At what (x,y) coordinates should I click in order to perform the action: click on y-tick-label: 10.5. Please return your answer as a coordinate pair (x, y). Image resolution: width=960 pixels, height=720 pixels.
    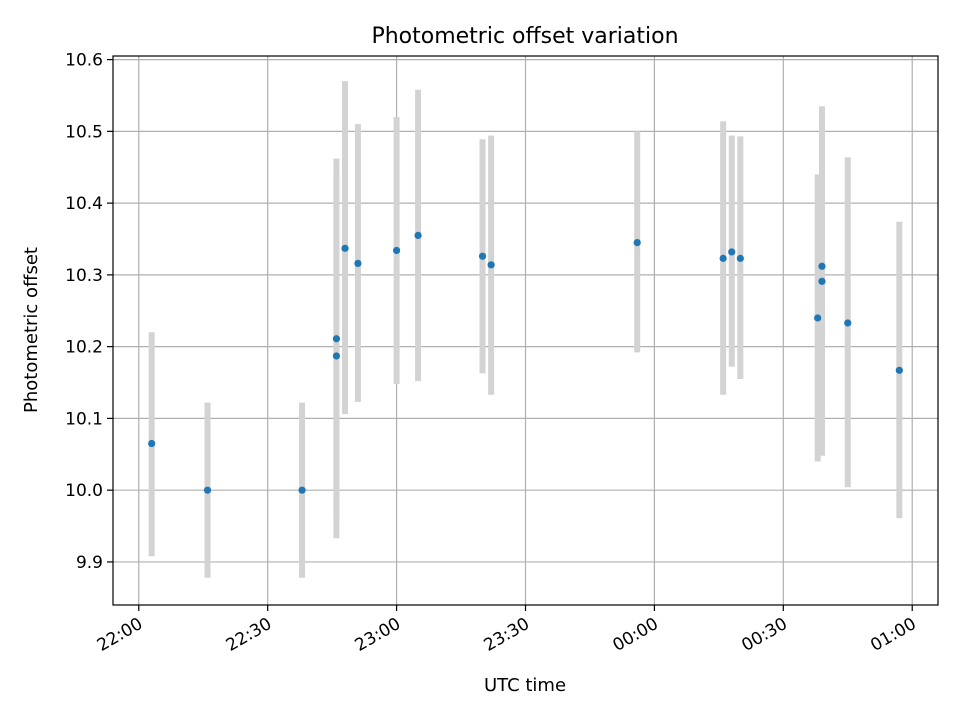
    Looking at the image, I should click on (84, 132).